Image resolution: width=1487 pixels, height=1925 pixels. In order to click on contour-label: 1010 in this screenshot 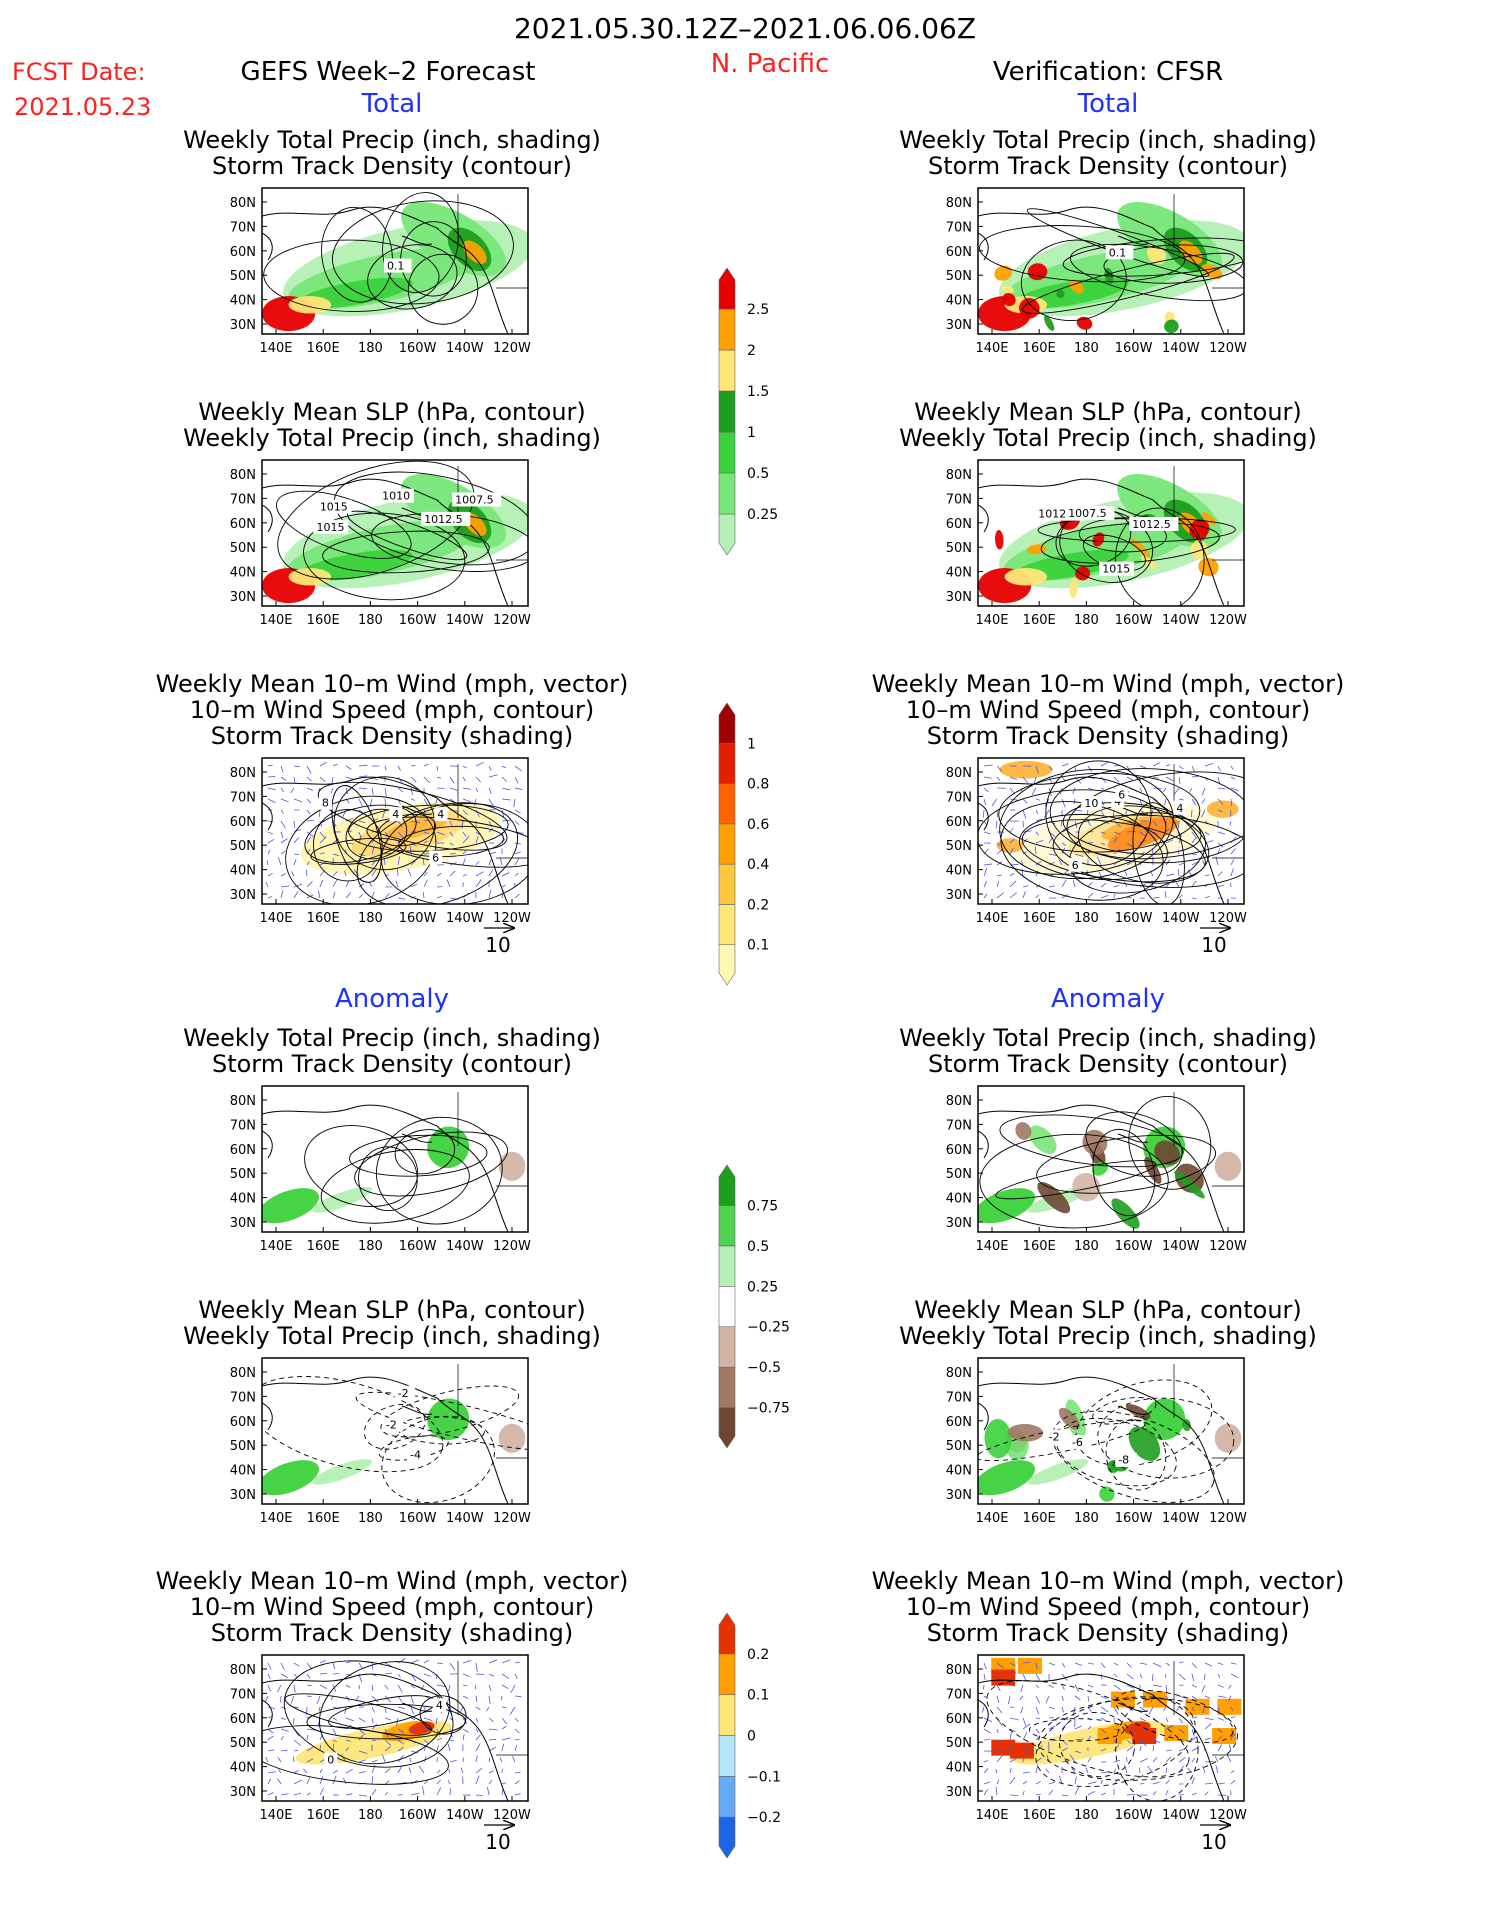, I will do `click(396, 496)`.